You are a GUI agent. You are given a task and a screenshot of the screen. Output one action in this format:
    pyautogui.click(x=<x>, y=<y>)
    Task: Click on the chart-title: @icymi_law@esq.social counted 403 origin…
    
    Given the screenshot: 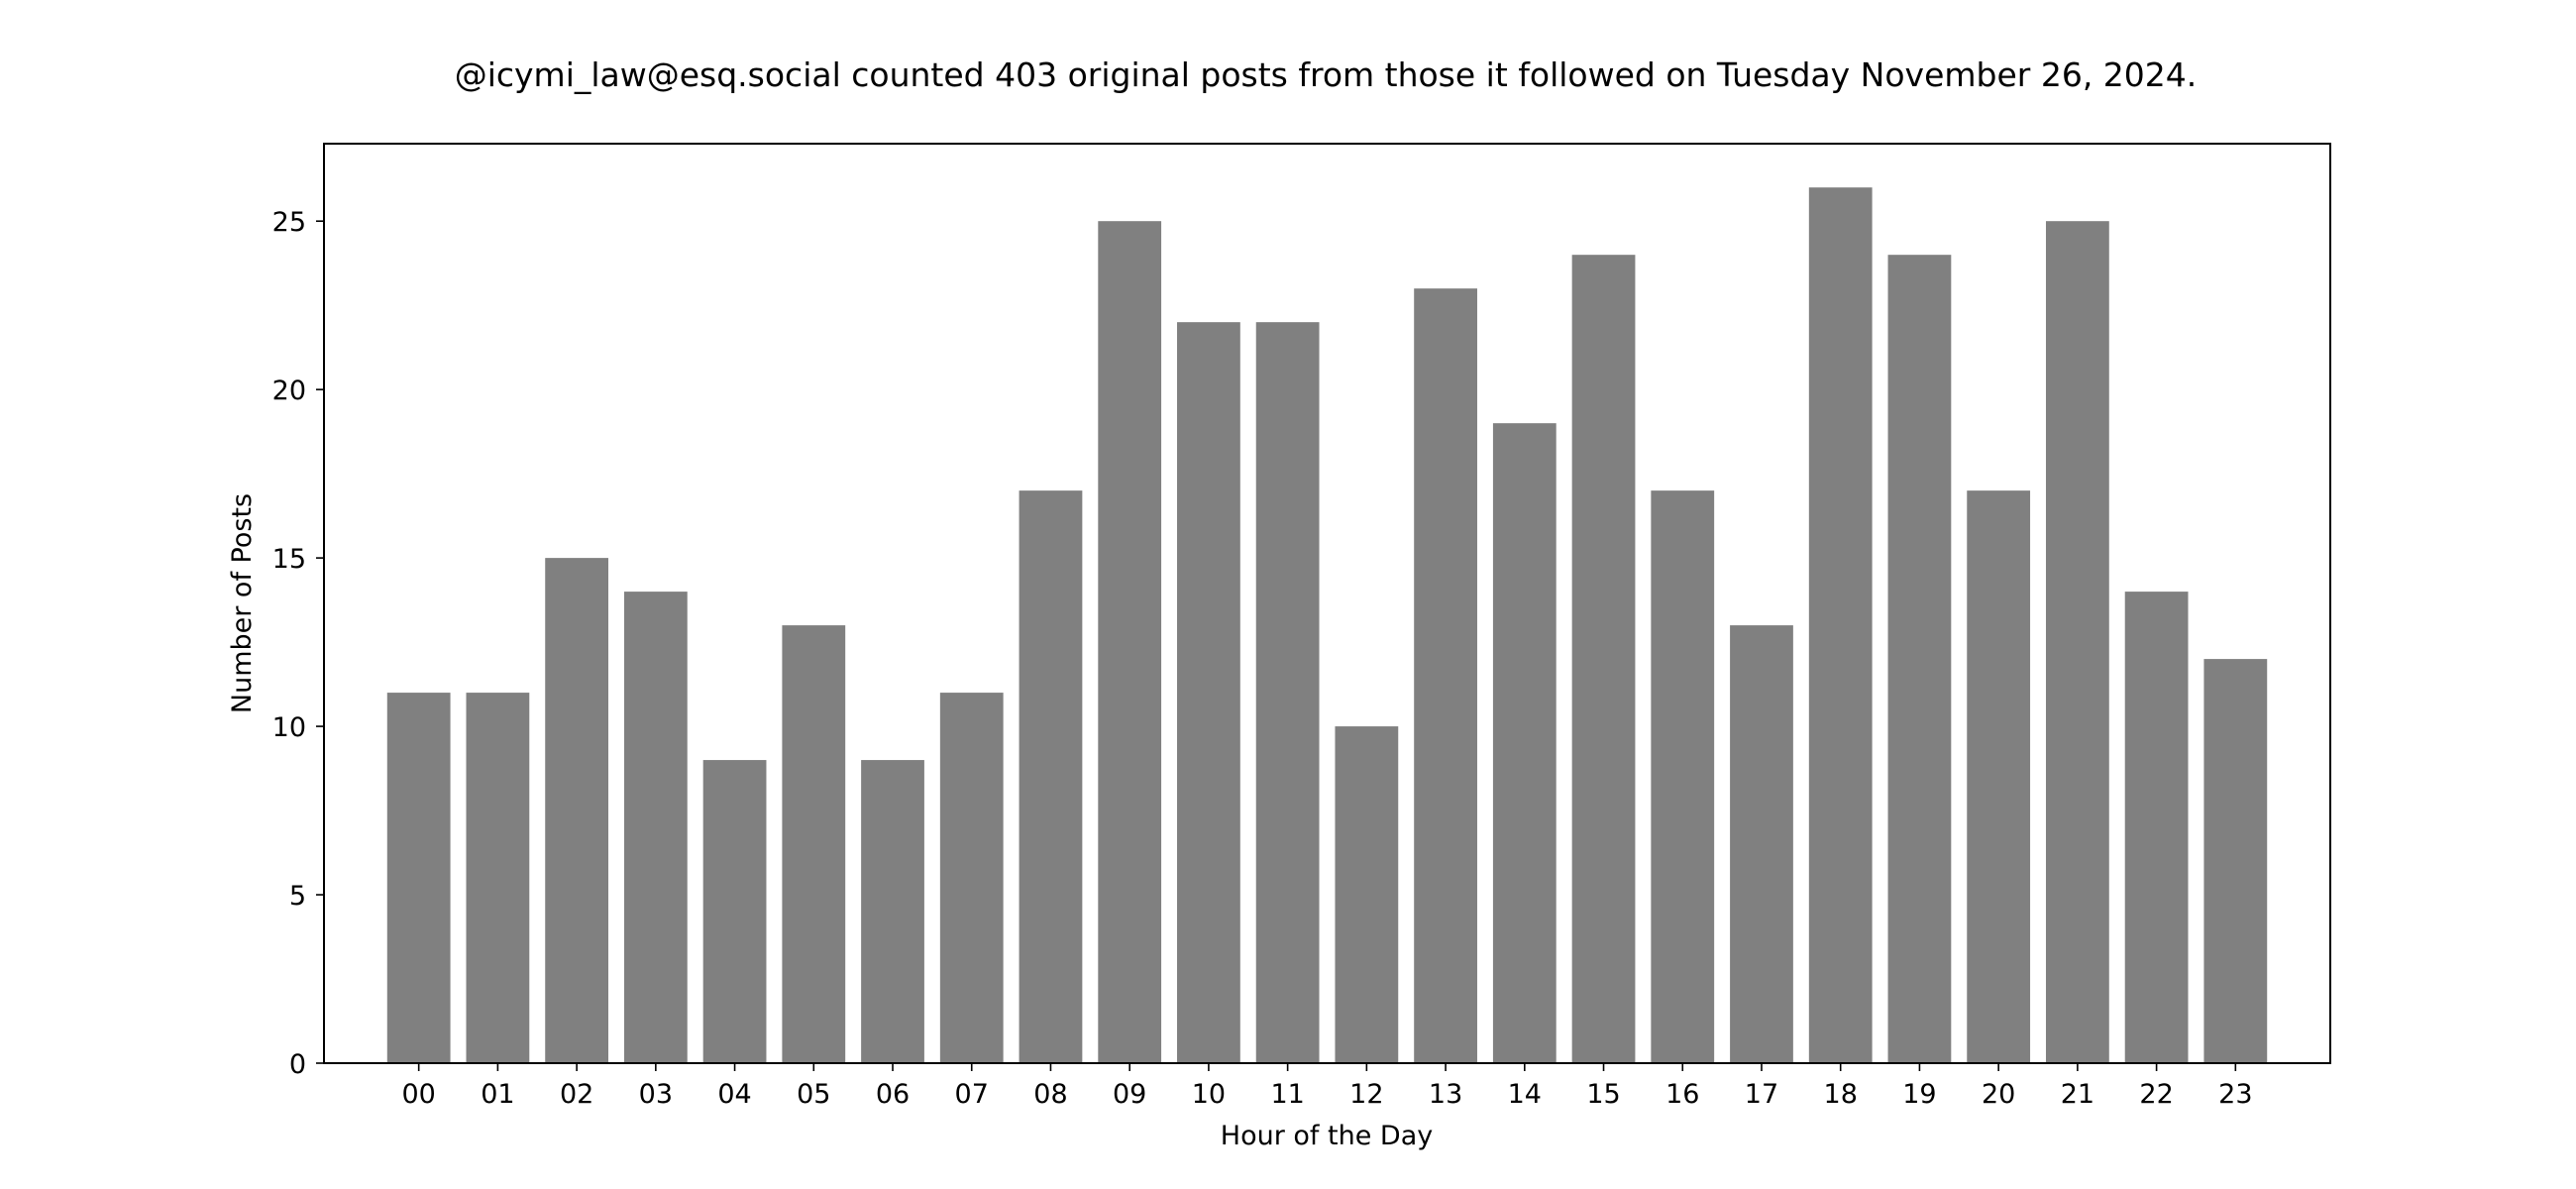 What is the action you would take?
    pyautogui.click(x=1326, y=75)
    